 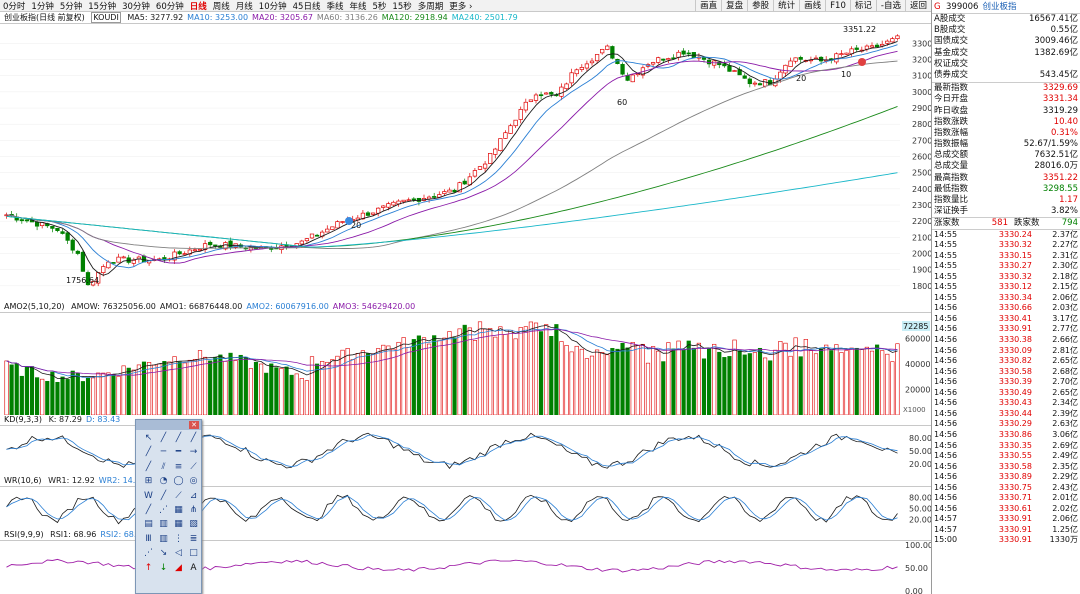 What do you see at coordinates (193, 509) in the screenshot?
I see `pitchfork-tool-icon: ⋔` at bounding box center [193, 509].